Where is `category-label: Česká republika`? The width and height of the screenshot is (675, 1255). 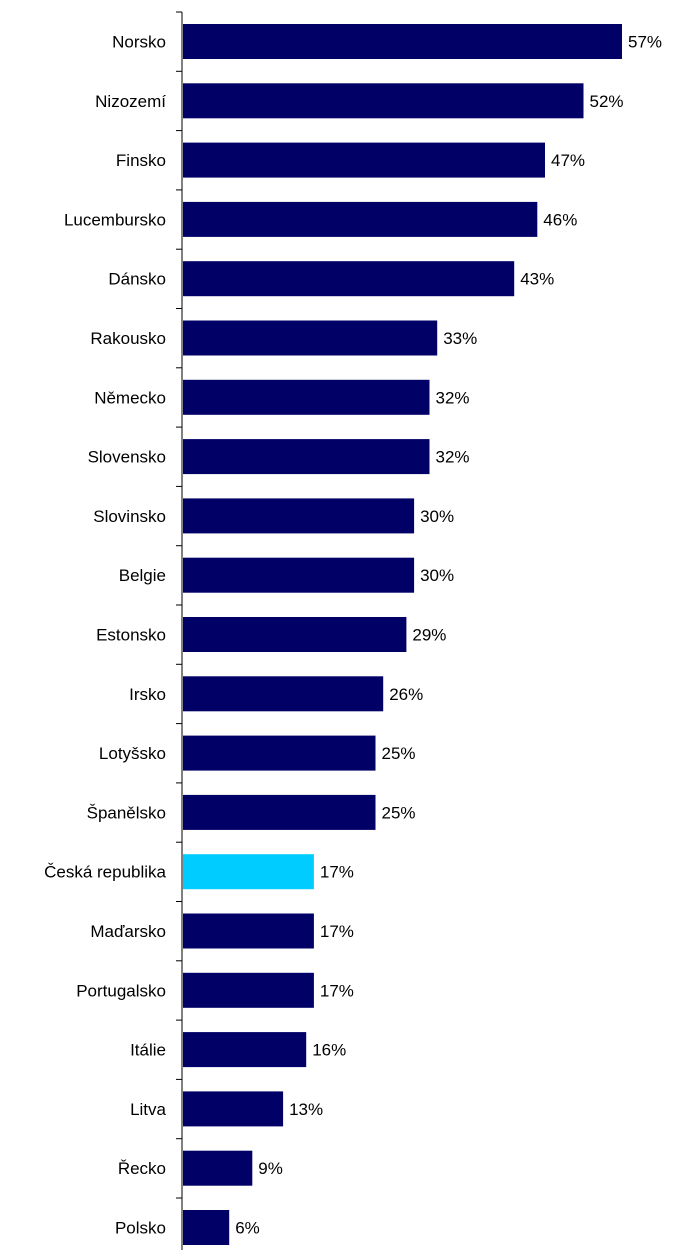
category-label: Česká republika is located at coordinates (105, 872).